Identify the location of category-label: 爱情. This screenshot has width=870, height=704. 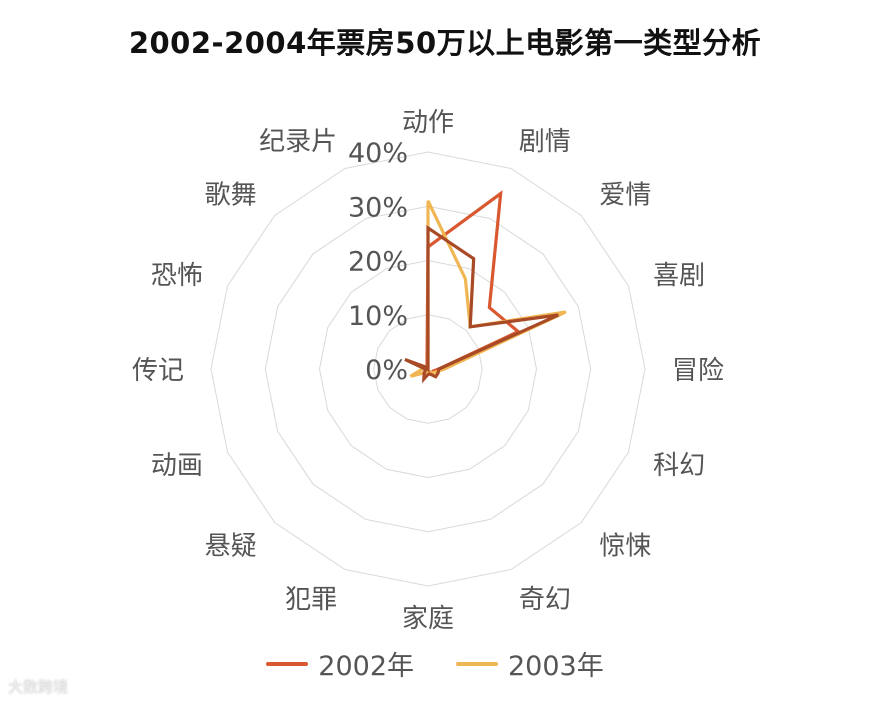
(625, 196).